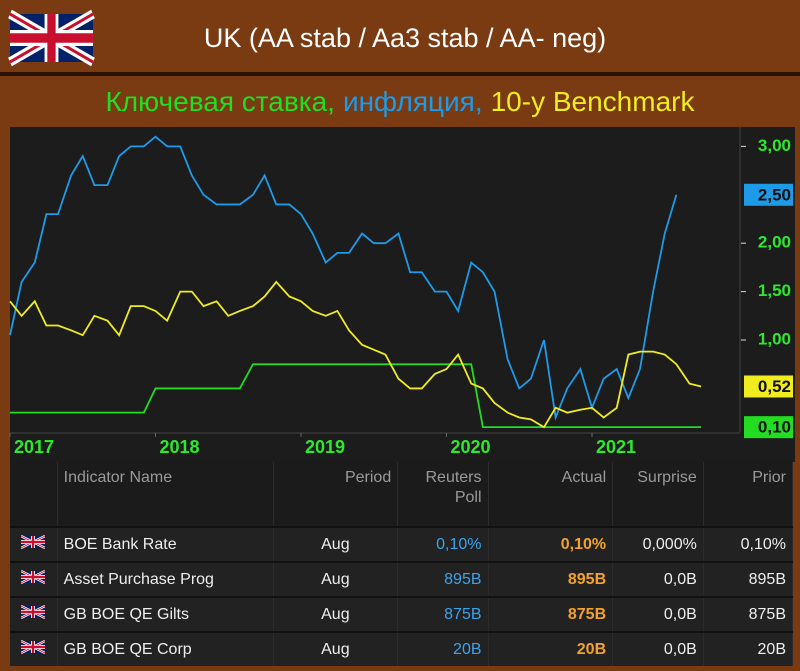  What do you see at coordinates (165, 579) in the screenshot?
I see `table-cell: Asset Purchase Prog` at bounding box center [165, 579].